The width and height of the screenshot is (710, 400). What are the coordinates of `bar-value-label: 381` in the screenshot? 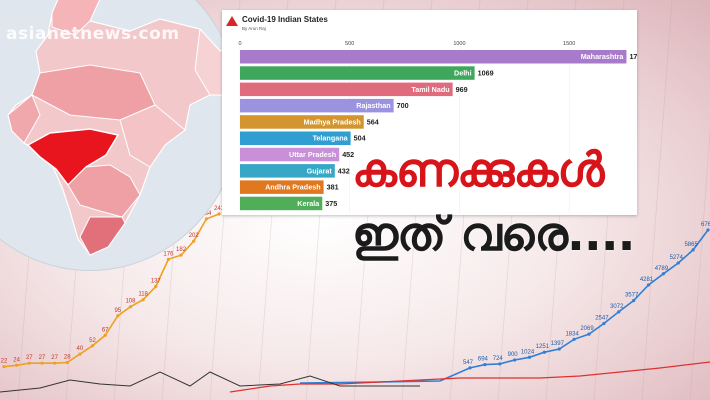 It's located at (333, 187).